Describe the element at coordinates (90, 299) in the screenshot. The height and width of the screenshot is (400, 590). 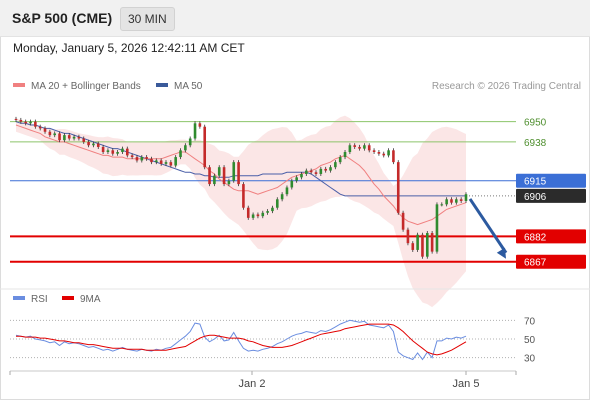
I see `legend-rsi-ma-label: 9MA` at that location.